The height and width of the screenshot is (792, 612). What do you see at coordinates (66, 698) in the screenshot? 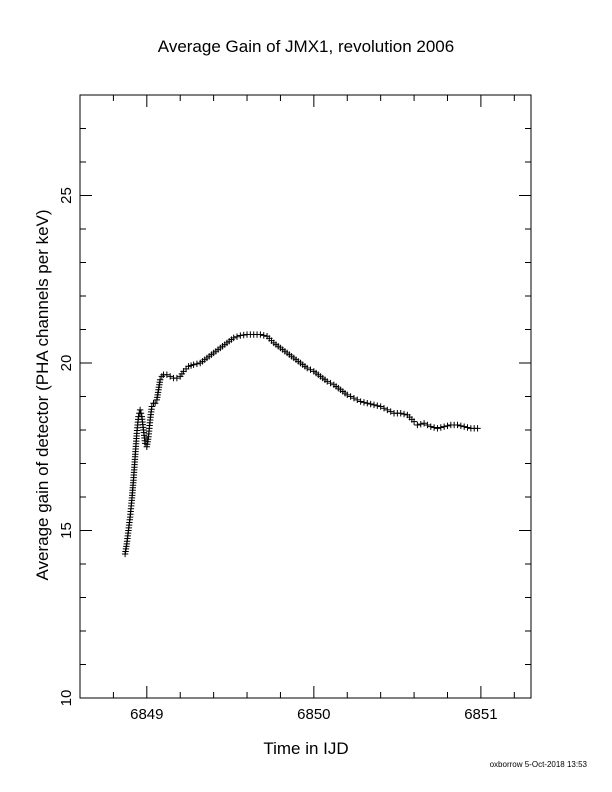
I see `y-tick-label: 10` at bounding box center [66, 698].